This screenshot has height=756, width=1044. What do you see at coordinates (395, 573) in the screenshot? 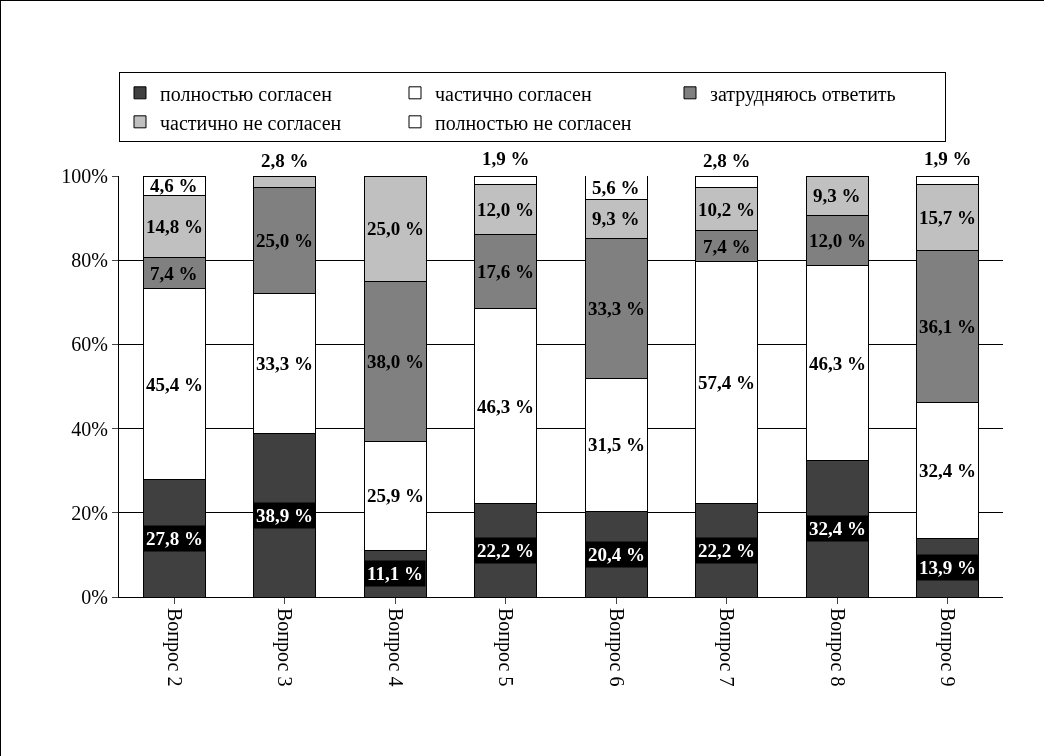
I see `data-label: 11,1 %` at bounding box center [395, 573].